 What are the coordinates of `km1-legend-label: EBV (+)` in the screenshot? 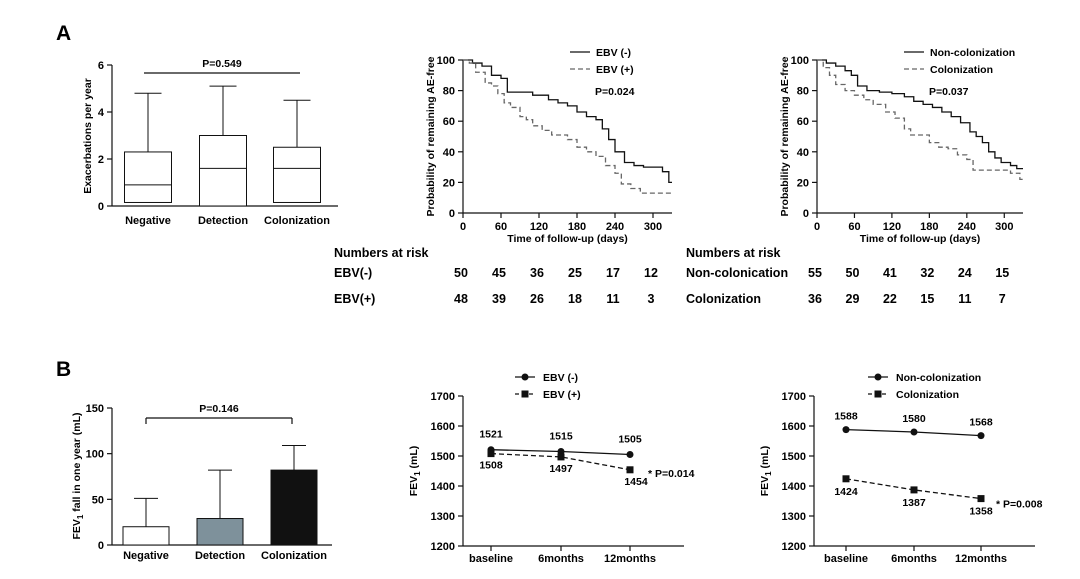 It's located at (615, 70).